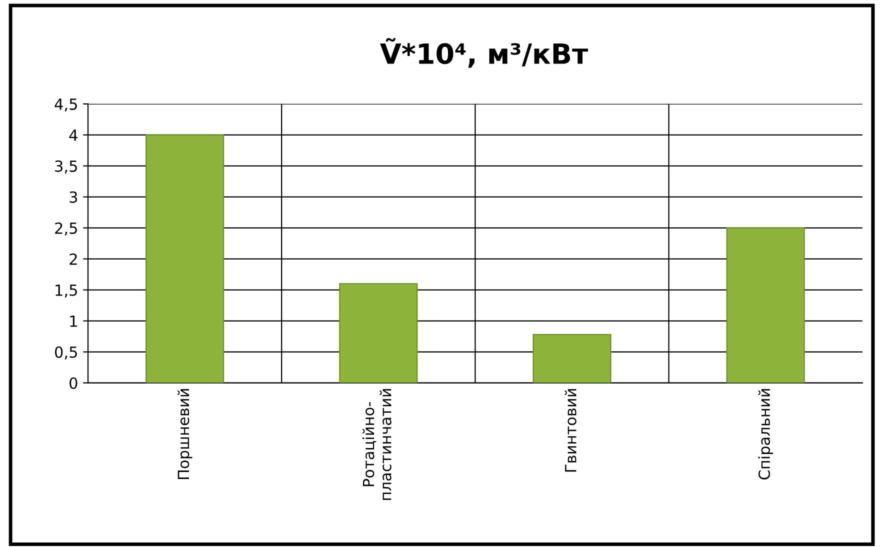  What do you see at coordinates (65, 105) in the screenshot?
I see `y-tick-label: 4,5` at bounding box center [65, 105].